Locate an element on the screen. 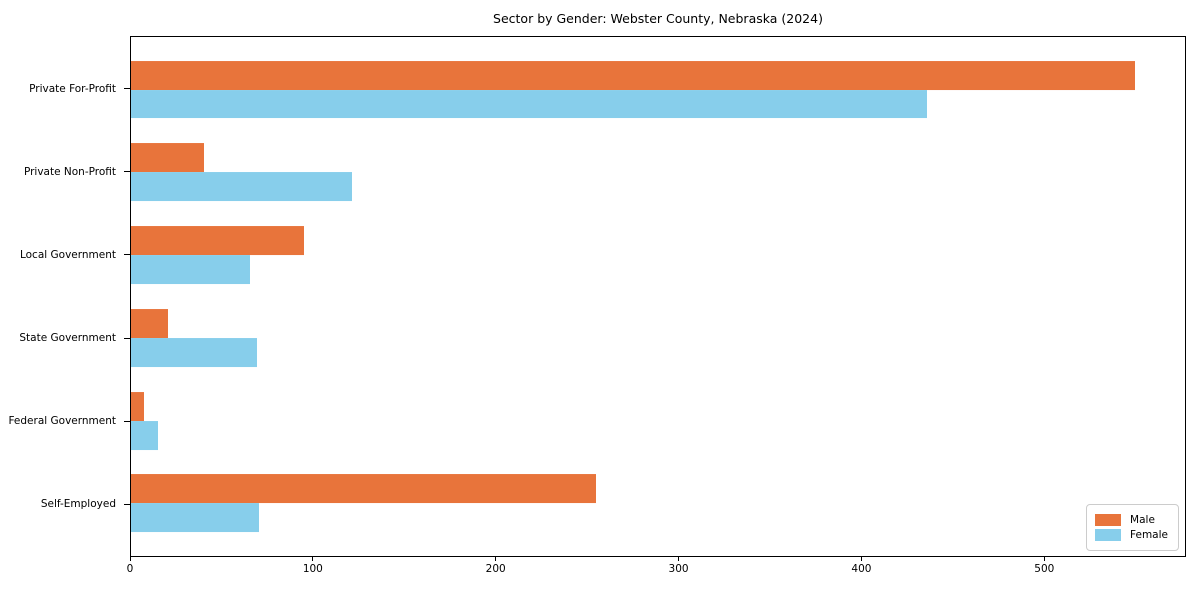 The image size is (1200, 600). x-tick-label: 100 is located at coordinates (312, 569).